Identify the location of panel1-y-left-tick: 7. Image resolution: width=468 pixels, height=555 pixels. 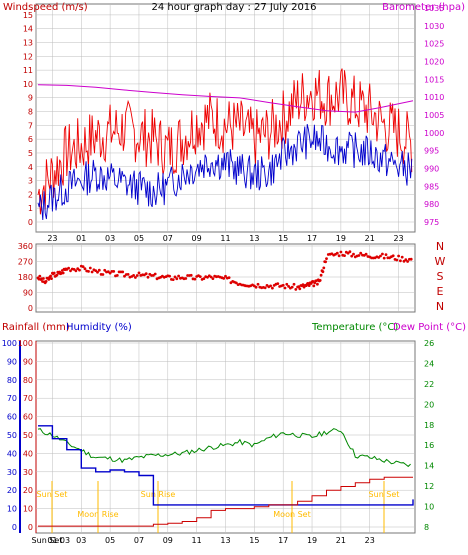
(30, 125).